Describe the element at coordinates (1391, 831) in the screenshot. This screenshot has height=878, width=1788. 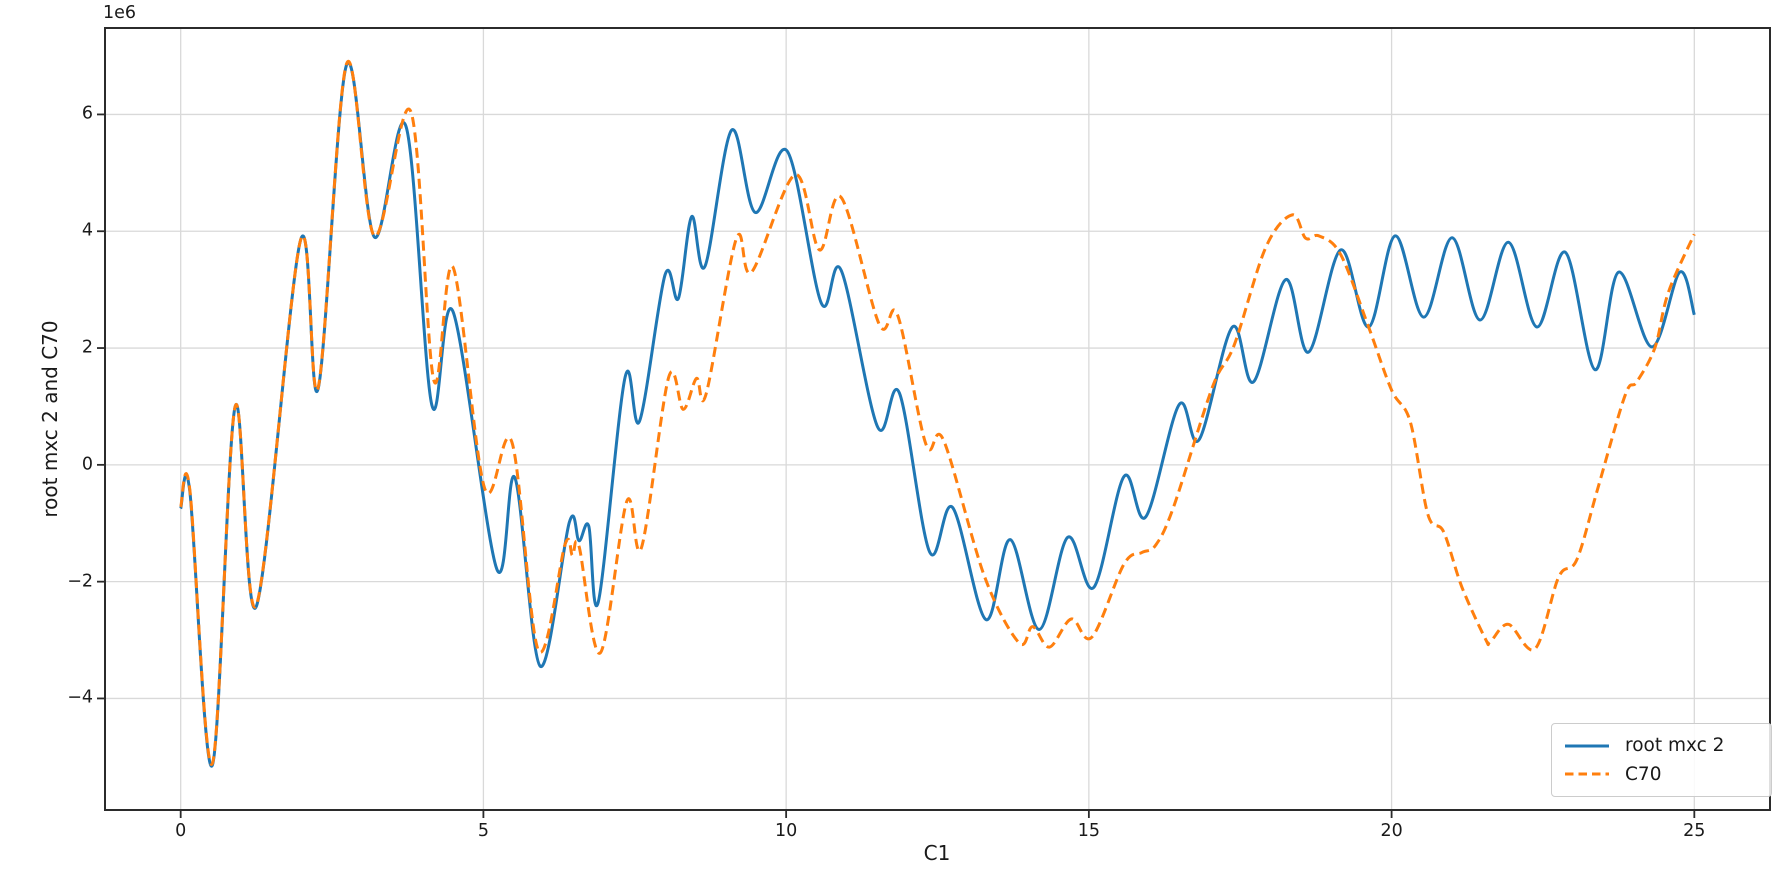
I see `x-tick-label: 20` at that location.